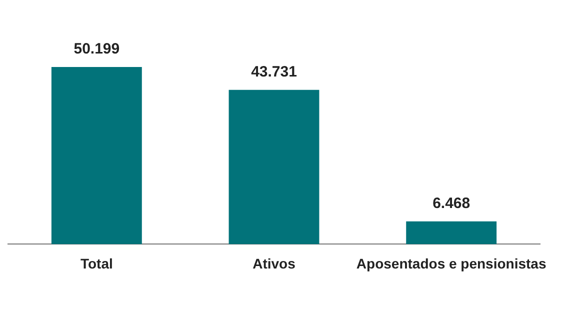  Describe the element at coordinates (97, 49) in the screenshot. I see `data-label: 50.199` at that location.